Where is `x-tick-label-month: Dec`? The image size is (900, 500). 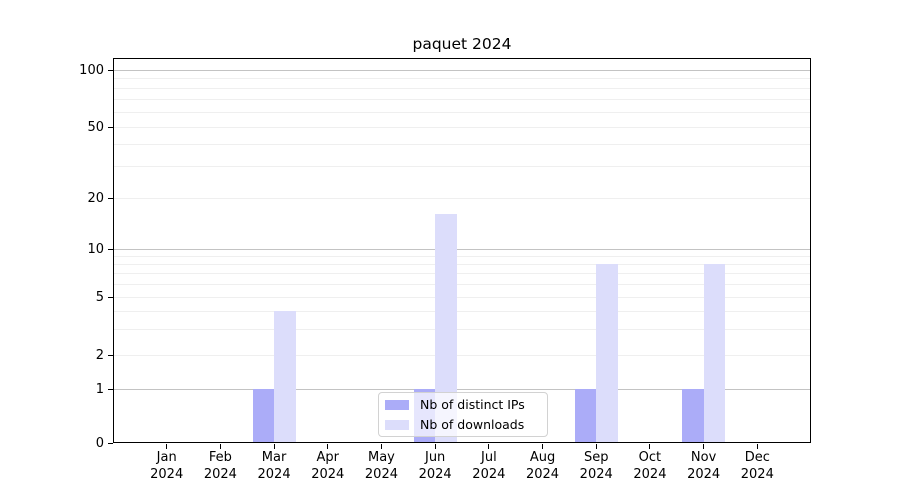 x-tick-label-month: Dec is located at coordinates (757, 457).